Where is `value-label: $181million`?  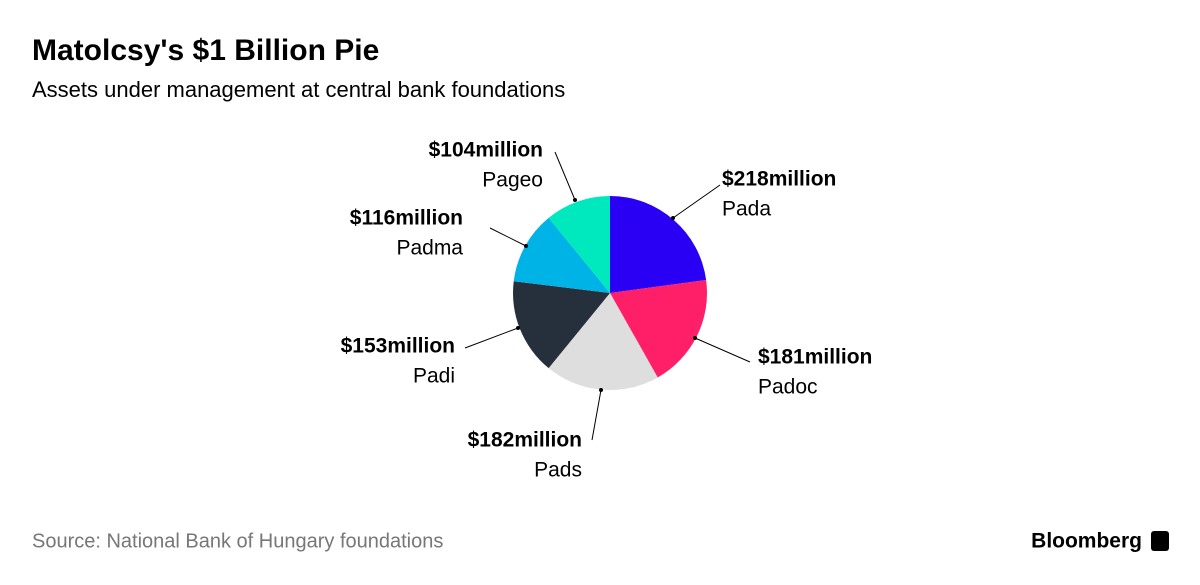 value-label: $181million is located at coordinates (815, 357).